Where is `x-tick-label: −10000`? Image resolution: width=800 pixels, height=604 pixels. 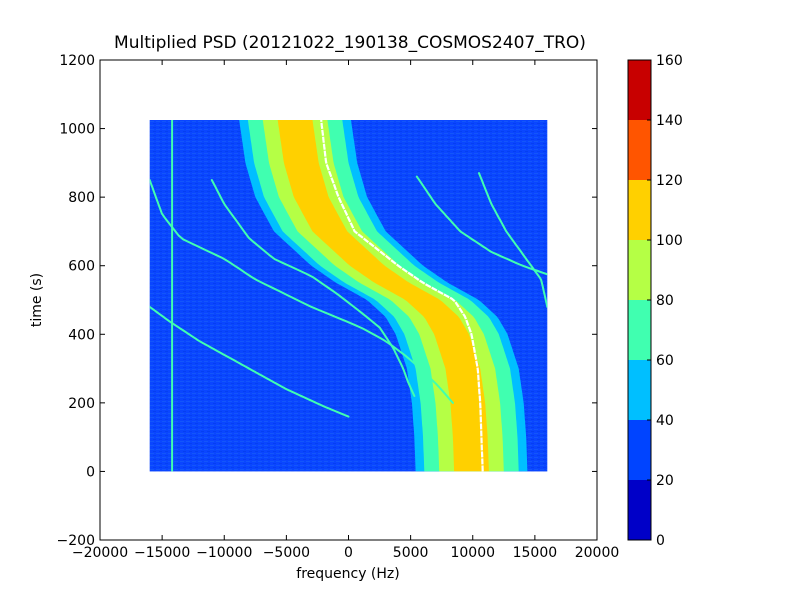
x-tick-label: −10000 is located at coordinates (224, 553).